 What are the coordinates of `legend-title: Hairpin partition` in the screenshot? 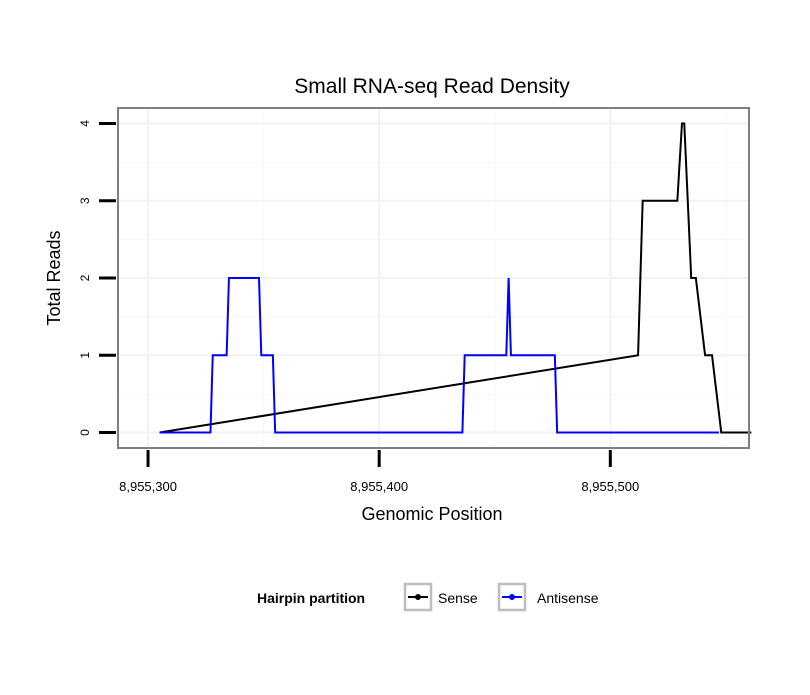 It's located at (311, 598).